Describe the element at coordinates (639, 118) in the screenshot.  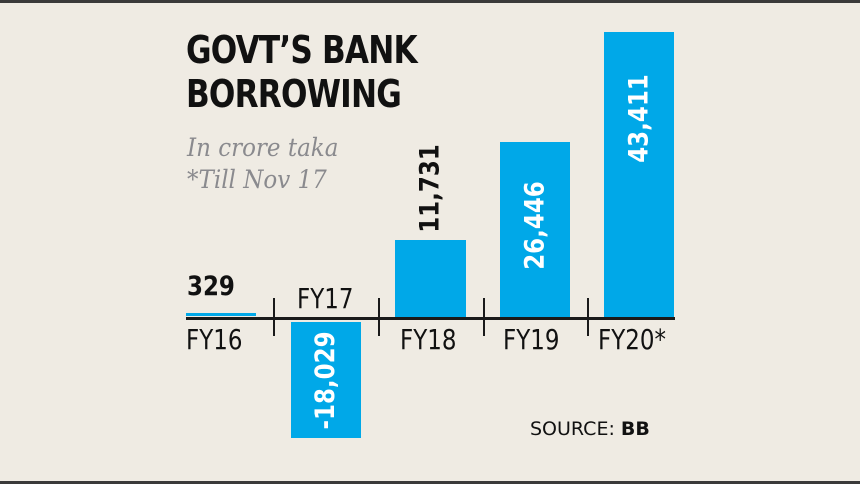
I see `bar-value-fy20: 43,411` at that location.